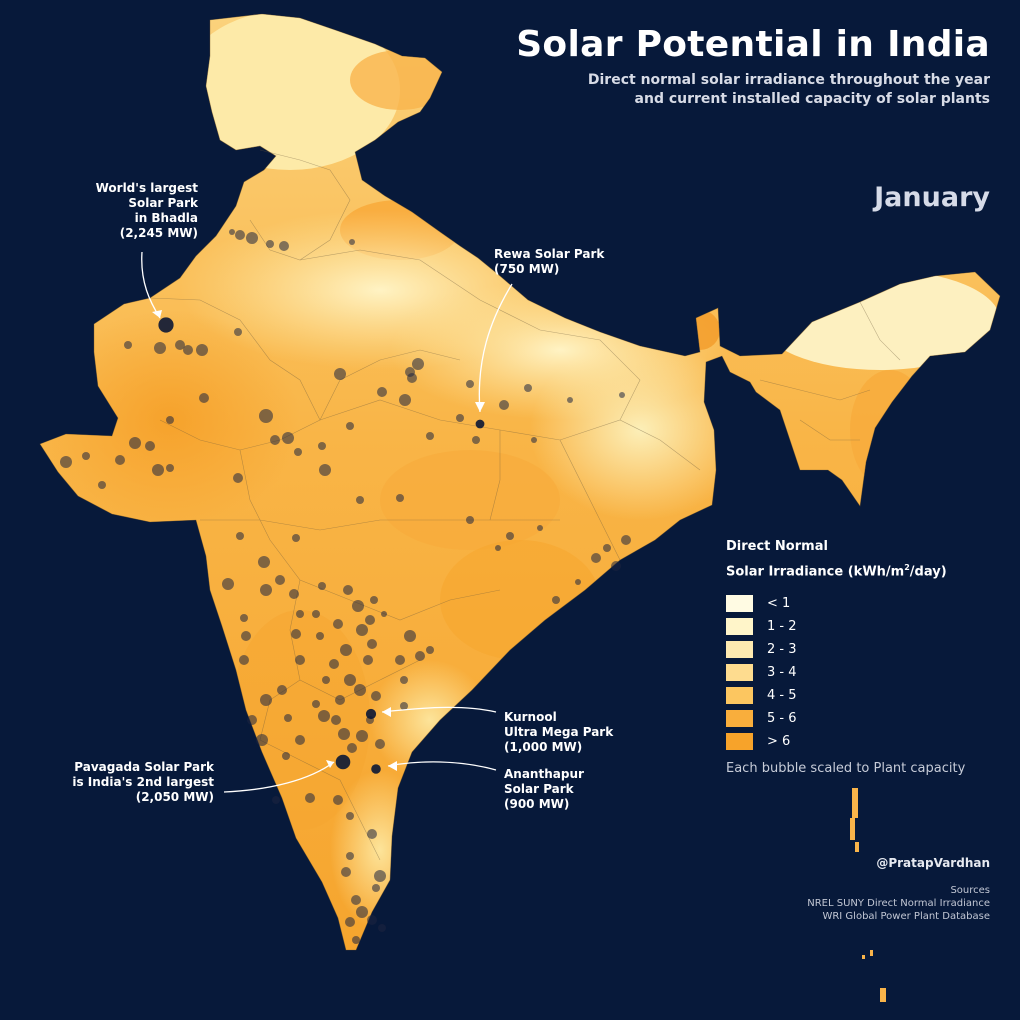  I want to click on page-title: Solar Potential in India, so click(753, 44).